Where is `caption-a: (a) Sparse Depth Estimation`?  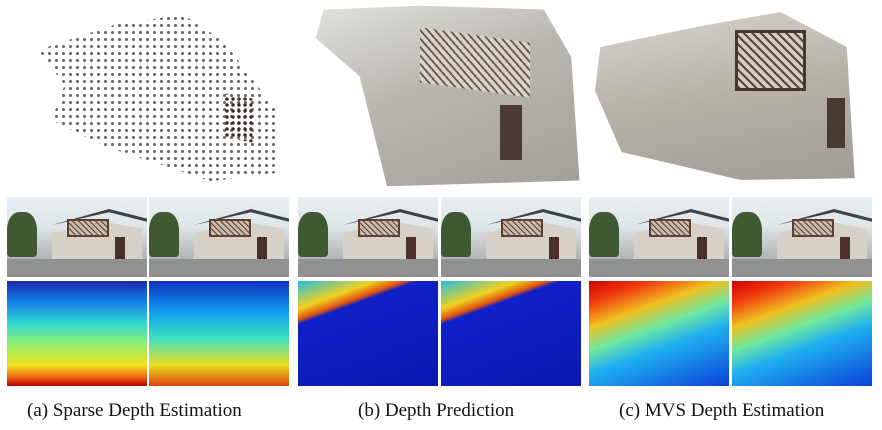
caption-a: (a) Sparse Depth Estimation is located at coordinates (134, 410).